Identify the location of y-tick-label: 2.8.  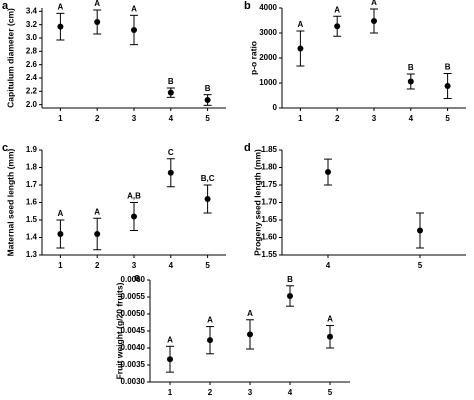
(32, 50).